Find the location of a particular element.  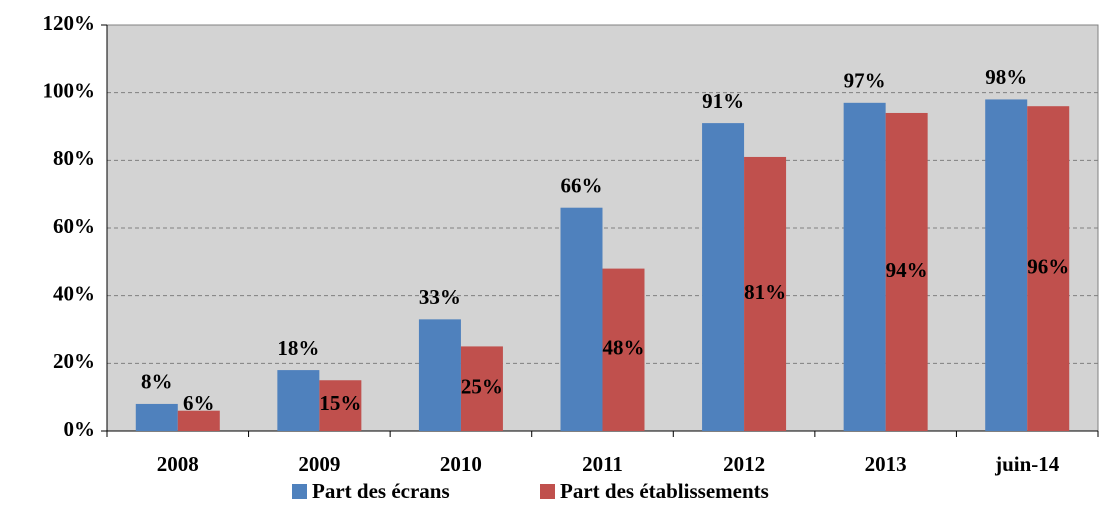

y-tick-label: 0% is located at coordinates (80, 429).